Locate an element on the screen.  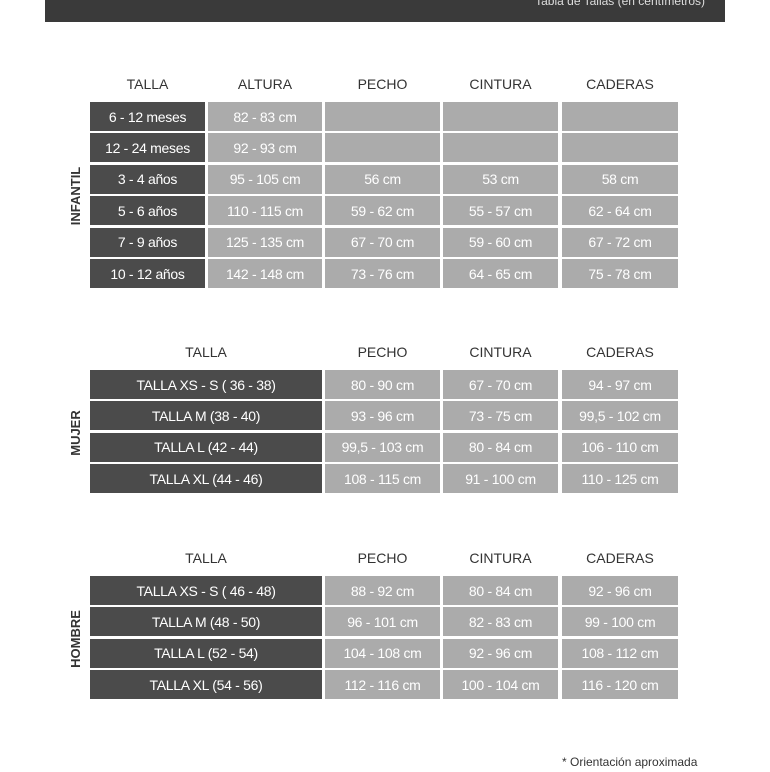
footnote: * Orientación aproximada is located at coordinates (630, 762).